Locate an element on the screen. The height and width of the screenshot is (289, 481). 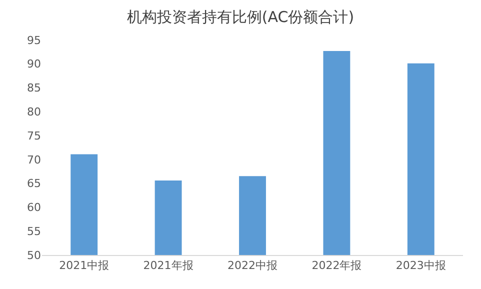
x-tick-label: 2023中报 is located at coordinates (421, 265).